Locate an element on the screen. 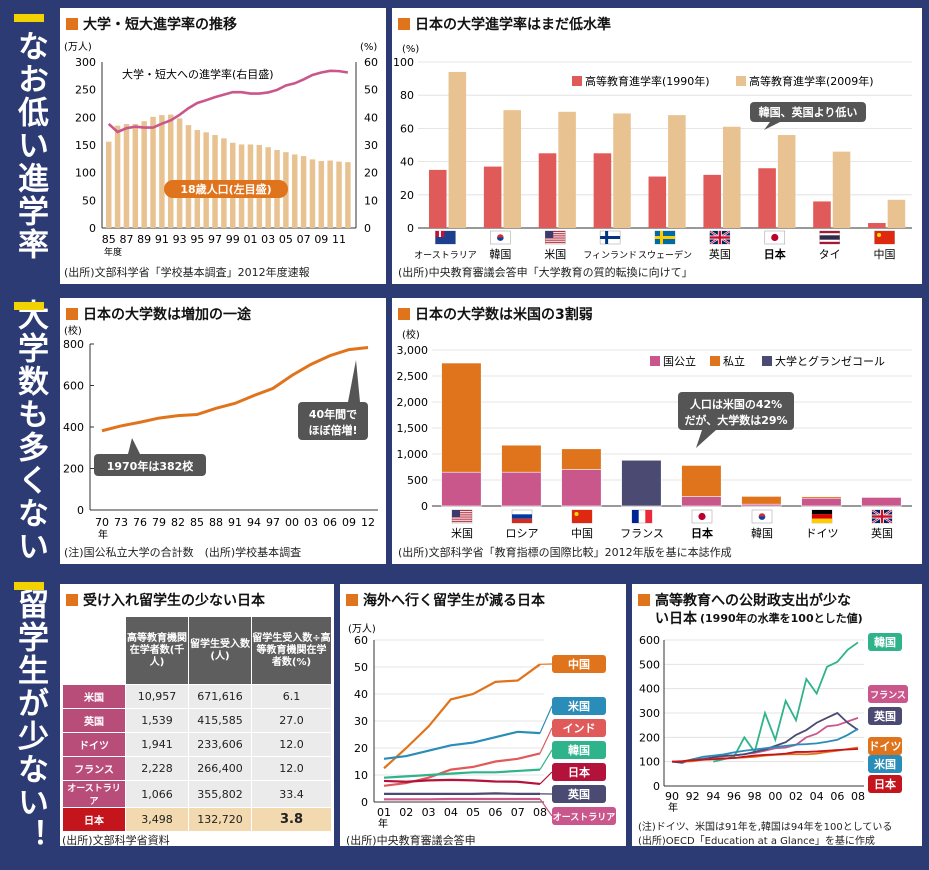 The width and height of the screenshot is (929, 870). callout-pointer is located at coordinates (134, 446).